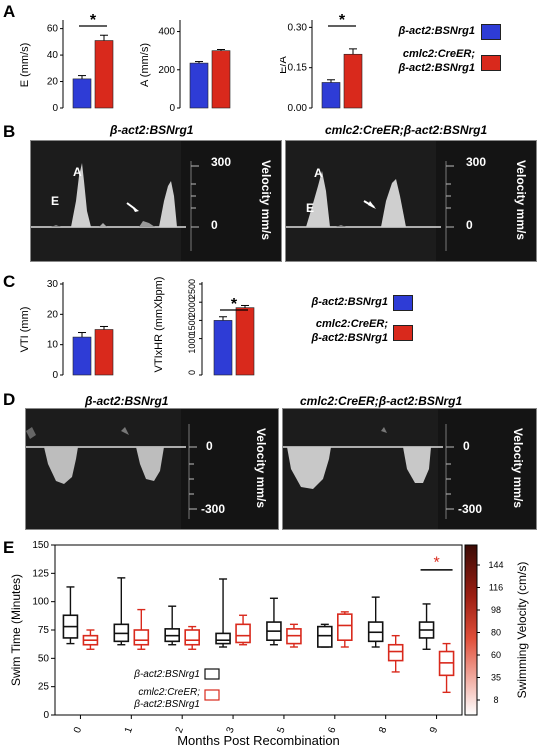 The image size is (538, 747). I want to click on y-tick-label: 50, so click(44, 658).